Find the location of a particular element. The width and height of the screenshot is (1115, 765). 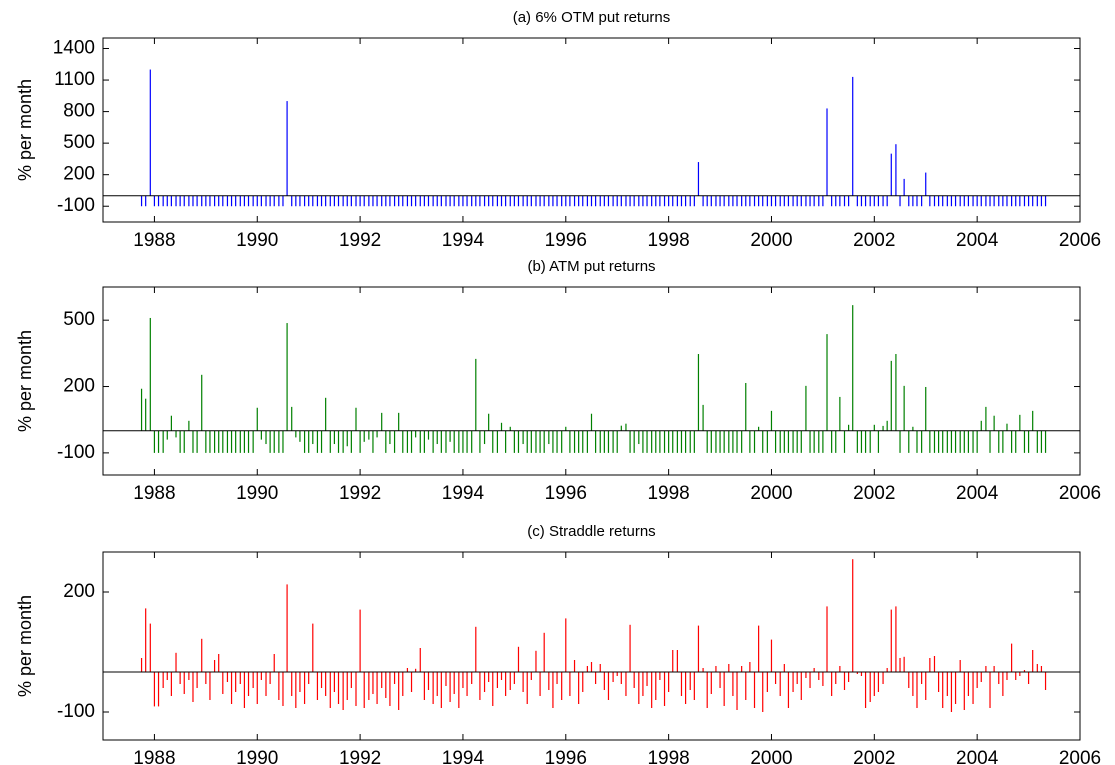

x-tick-label: 1996 is located at coordinates (566, 756).